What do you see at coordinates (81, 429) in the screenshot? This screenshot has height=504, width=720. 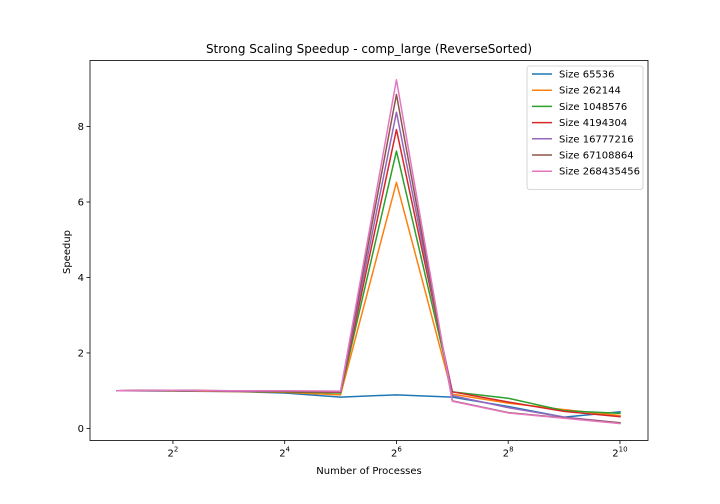 I see `y-tick-label-0: 0` at bounding box center [81, 429].